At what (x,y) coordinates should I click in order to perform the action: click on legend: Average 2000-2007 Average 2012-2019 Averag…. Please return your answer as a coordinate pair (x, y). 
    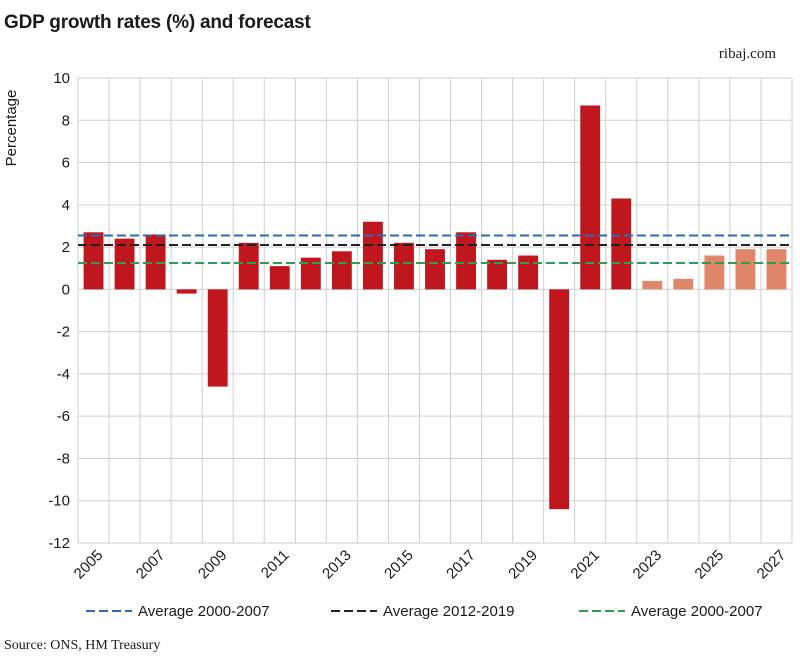
    Looking at the image, I should click on (424, 611).